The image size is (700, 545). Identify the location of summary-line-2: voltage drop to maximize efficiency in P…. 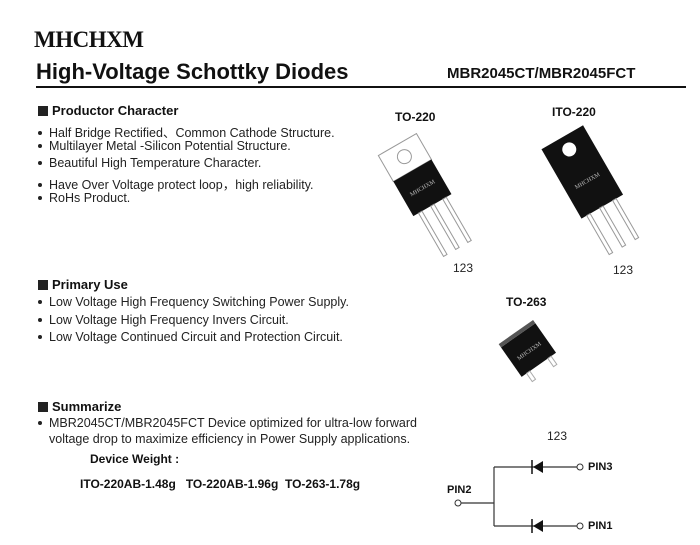
(230, 439).